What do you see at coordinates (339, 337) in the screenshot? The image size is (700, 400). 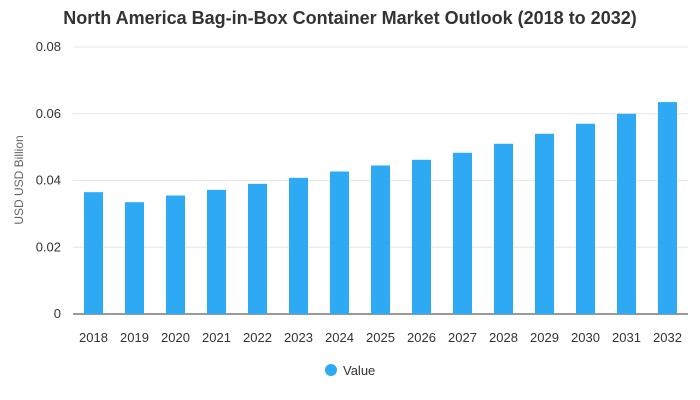 I see `x-tick-label: 2024` at bounding box center [339, 337].